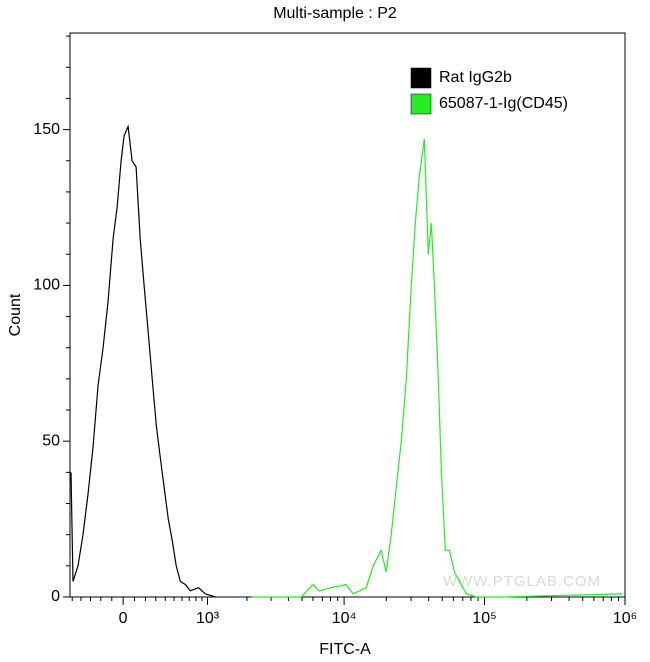 The height and width of the screenshot is (662, 650). I want to click on x-tick-label: 10⁵, so click(484, 618).